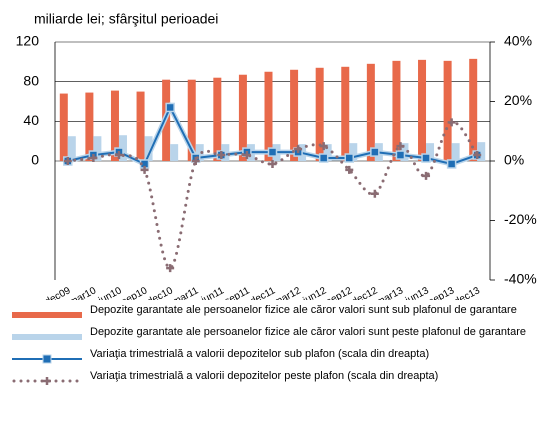 This screenshot has height=431, width=552. Describe the element at coordinates (31, 120) in the screenshot. I see `y-tick-label: 40` at that location.